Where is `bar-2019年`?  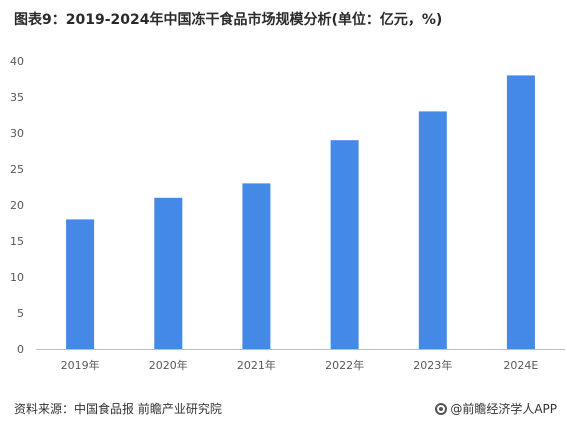 bar-2019年 is located at coordinates (80, 284).